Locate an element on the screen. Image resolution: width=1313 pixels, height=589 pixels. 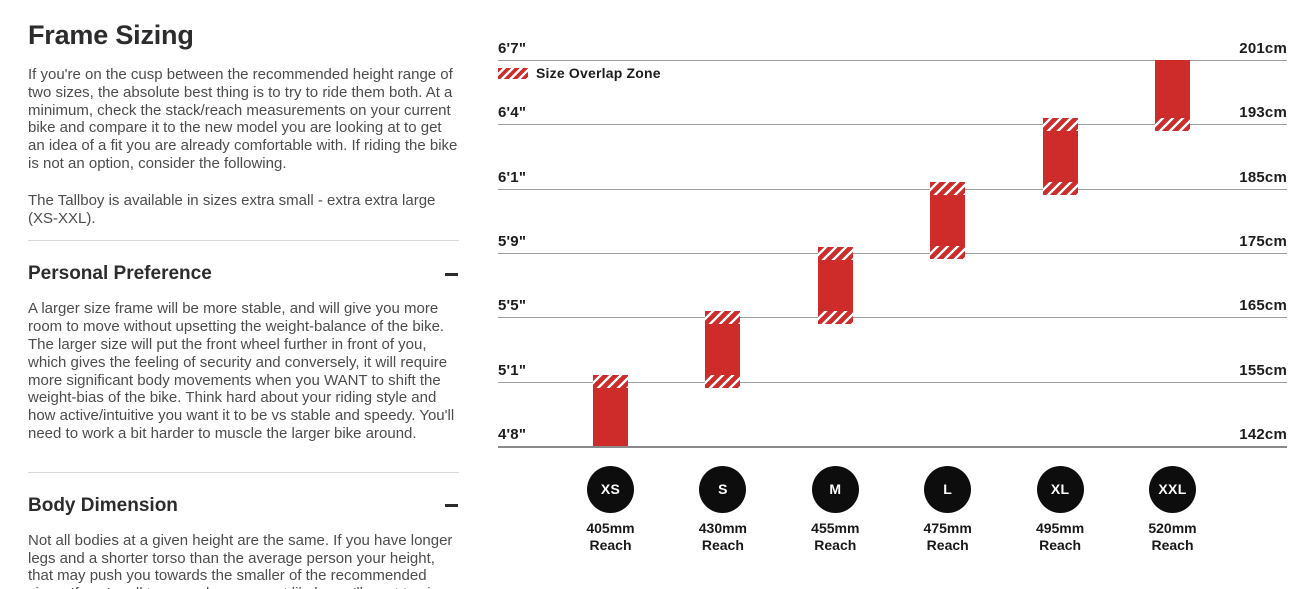
reach-value: 455mm is located at coordinates (835, 528).